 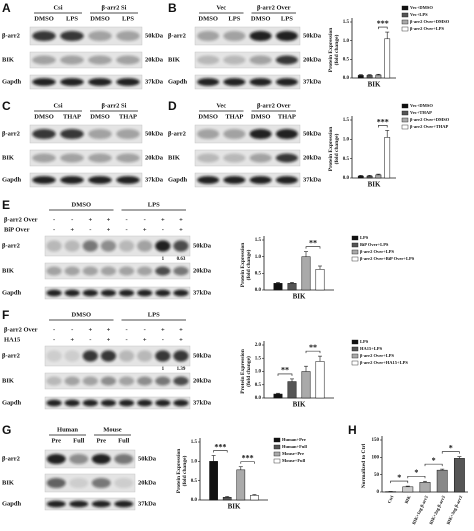 What do you see at coordinates (178, 179) in the screenshot?
I see `row-label: Gapdh` at bounding box center [178, 179].